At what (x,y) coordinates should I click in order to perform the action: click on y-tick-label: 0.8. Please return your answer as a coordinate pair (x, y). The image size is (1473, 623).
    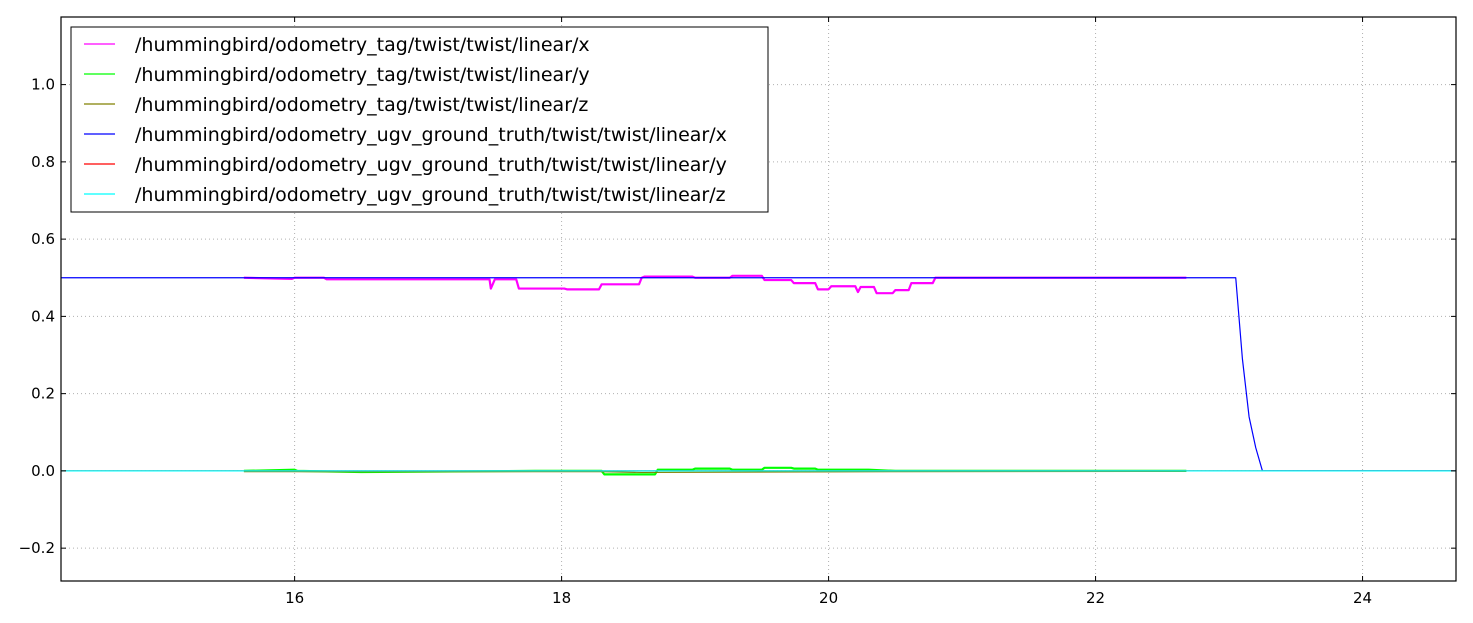
    Looking at the image, I should click on (43, 162).